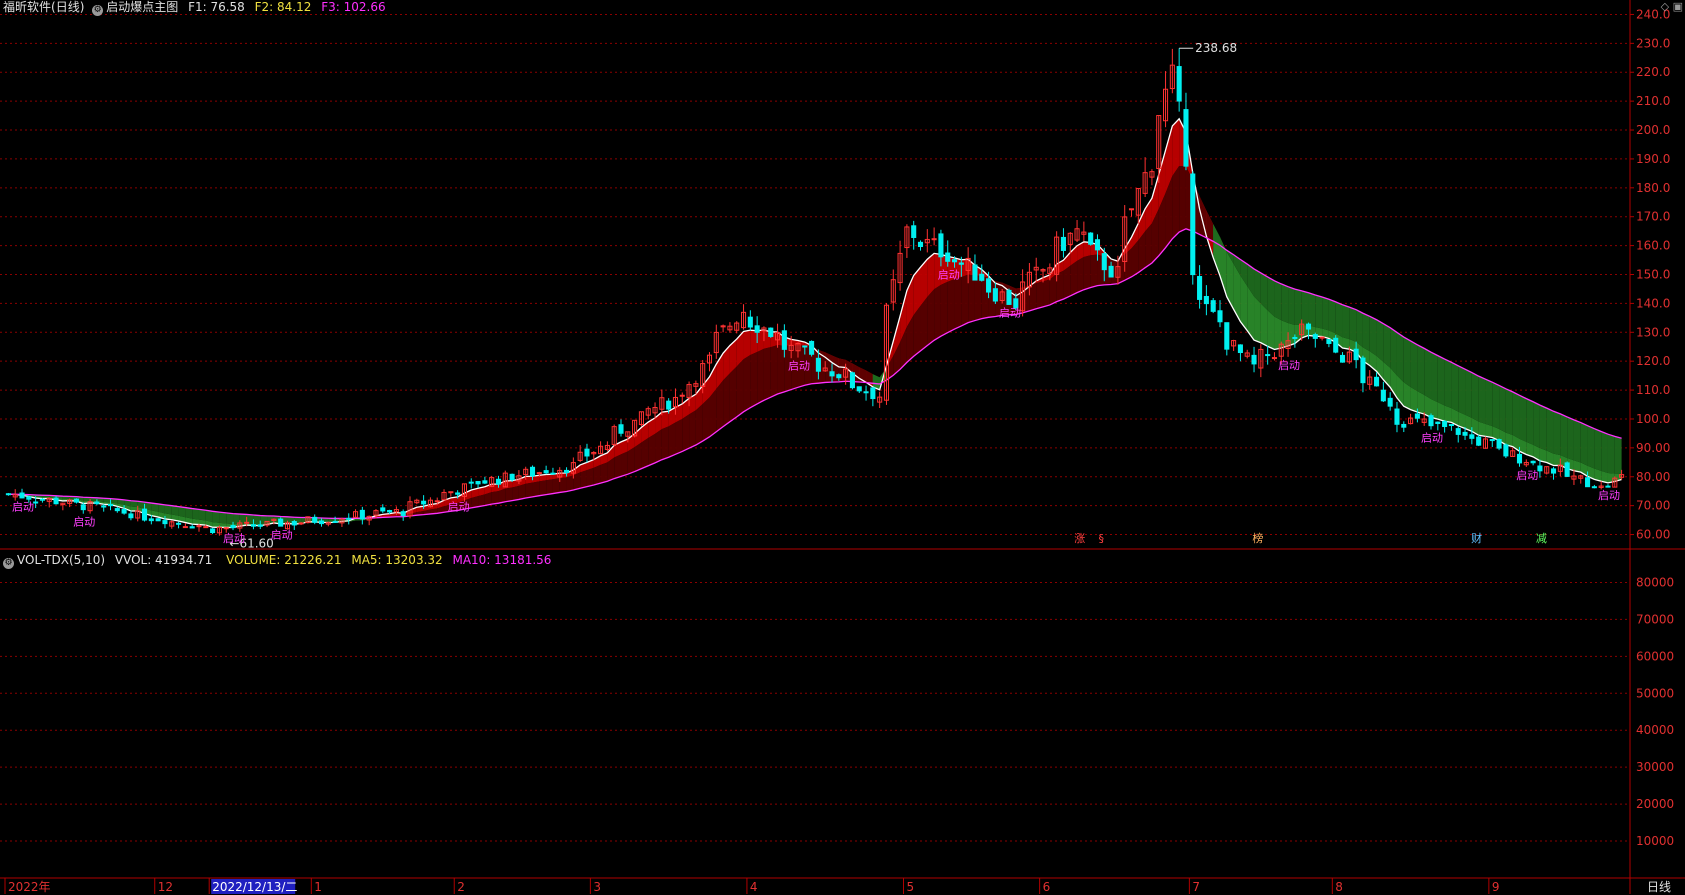  Describe the element at coordinates (1079, 538) in the screenshot. I see `event-marker: 涨` at that location.